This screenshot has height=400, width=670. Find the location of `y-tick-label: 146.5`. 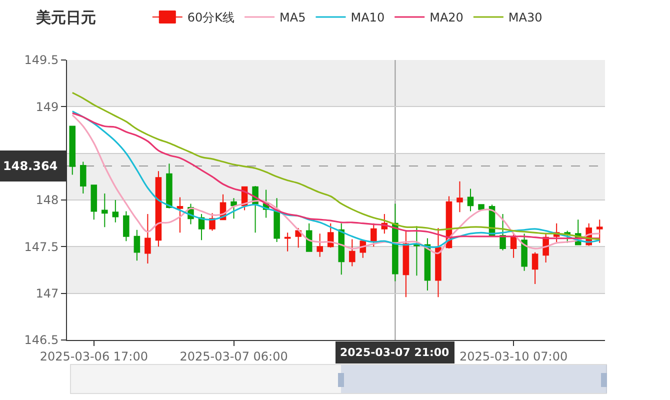

y-tick-label: 146.5 is located at coordinates (41, 340).